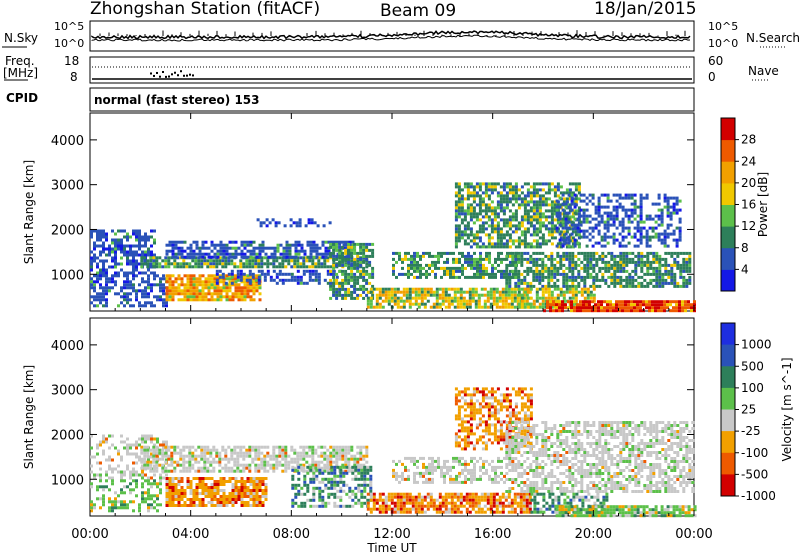 This screenshot has width=800, height=554. Describe the element at coordinates (166, 76) in the screenshot. I see `nave-point` at that location.